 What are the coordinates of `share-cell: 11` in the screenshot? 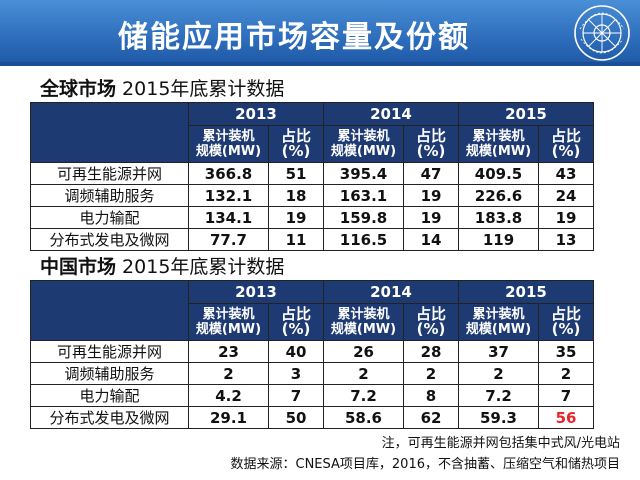 It's located at (296, 239).